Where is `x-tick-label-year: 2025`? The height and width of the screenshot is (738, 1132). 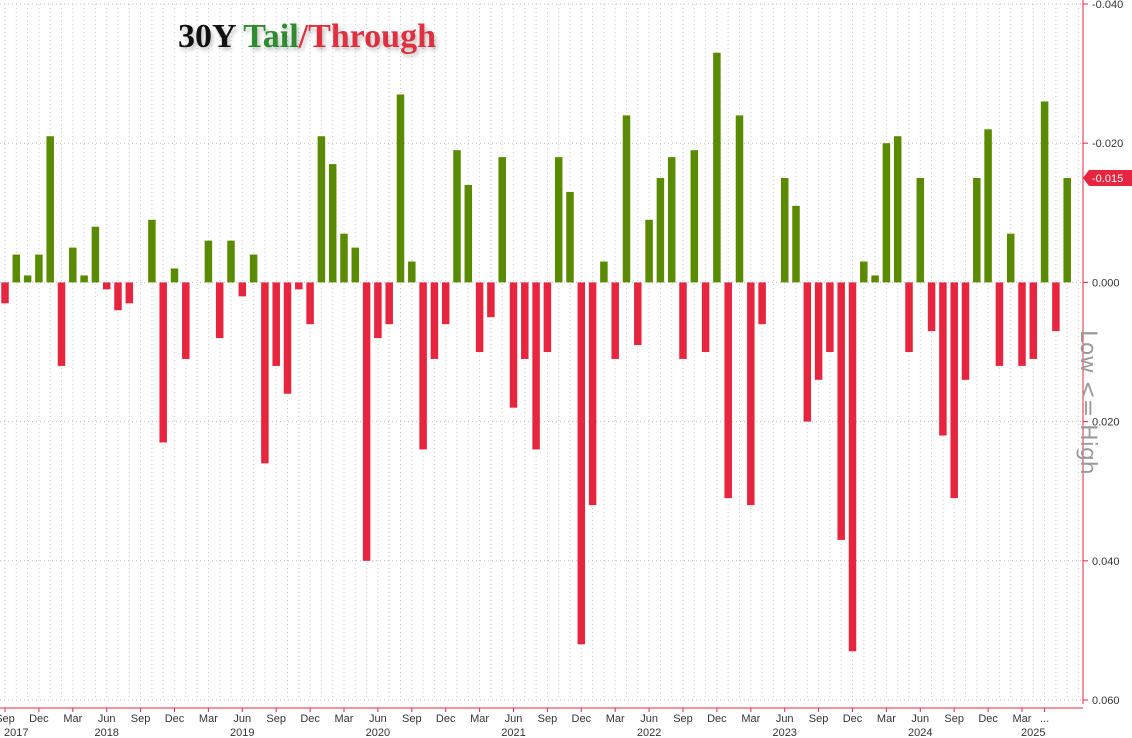 x-tick-label-year: 2025 is located at coordinates (1033, 732).